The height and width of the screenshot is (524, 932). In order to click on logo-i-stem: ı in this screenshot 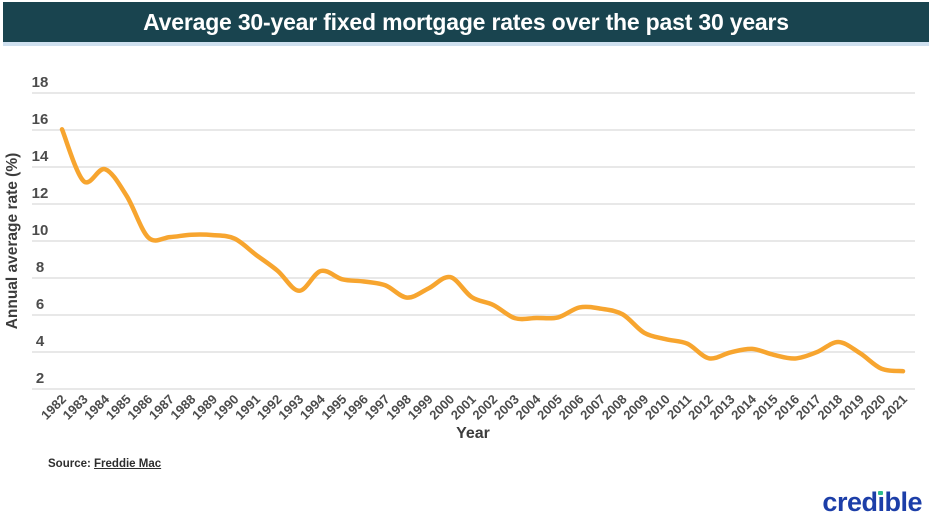, I will do `click(881, 502)`.